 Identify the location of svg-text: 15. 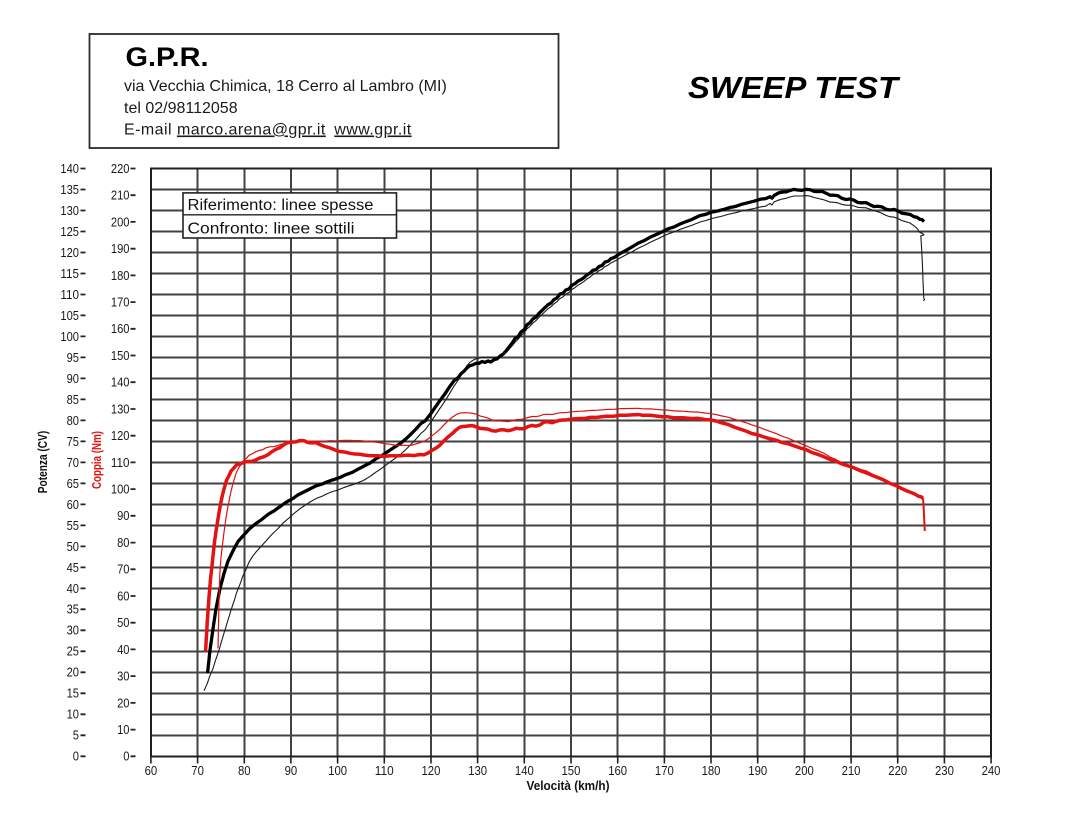
(73, 693).